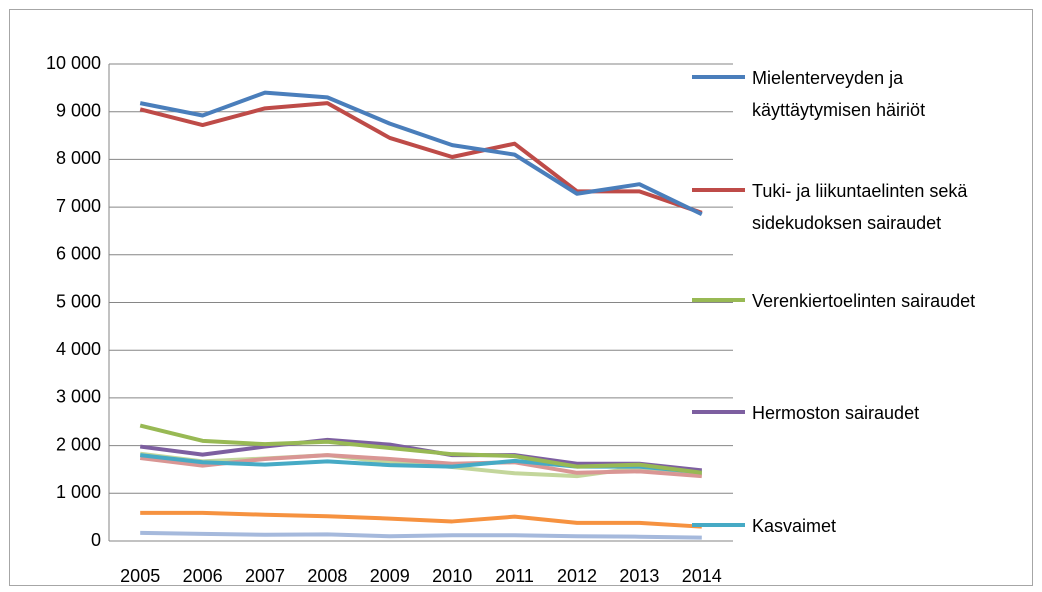  I want to click on y-tick-label: 8 000, so click(78, 158).